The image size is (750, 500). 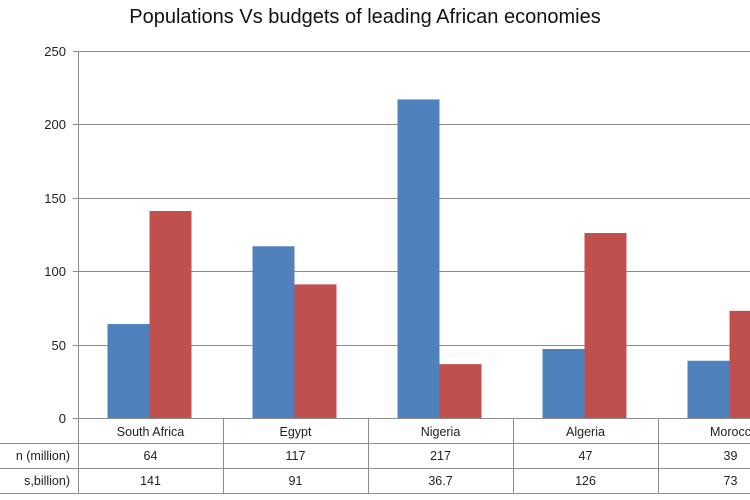 I want to click on y-tick-label: 250, so click(x=55, y=51).